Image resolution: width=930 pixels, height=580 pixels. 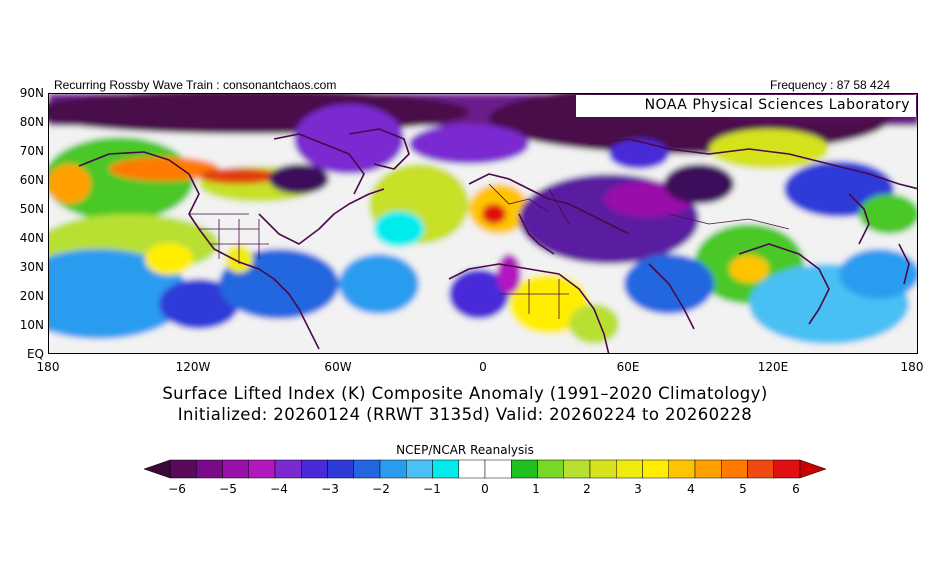 I want to click on colorbar-tick-label: −1, so click(x=432, y=489).